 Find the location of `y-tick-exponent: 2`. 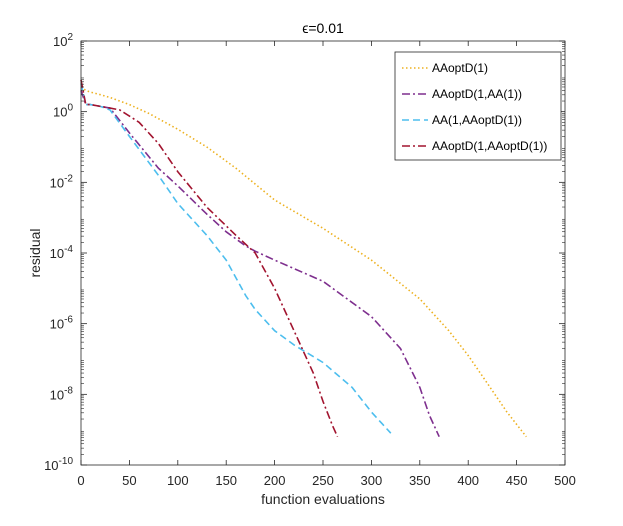

y-tick-exponent: 2 is located at coordinates (70, 37).